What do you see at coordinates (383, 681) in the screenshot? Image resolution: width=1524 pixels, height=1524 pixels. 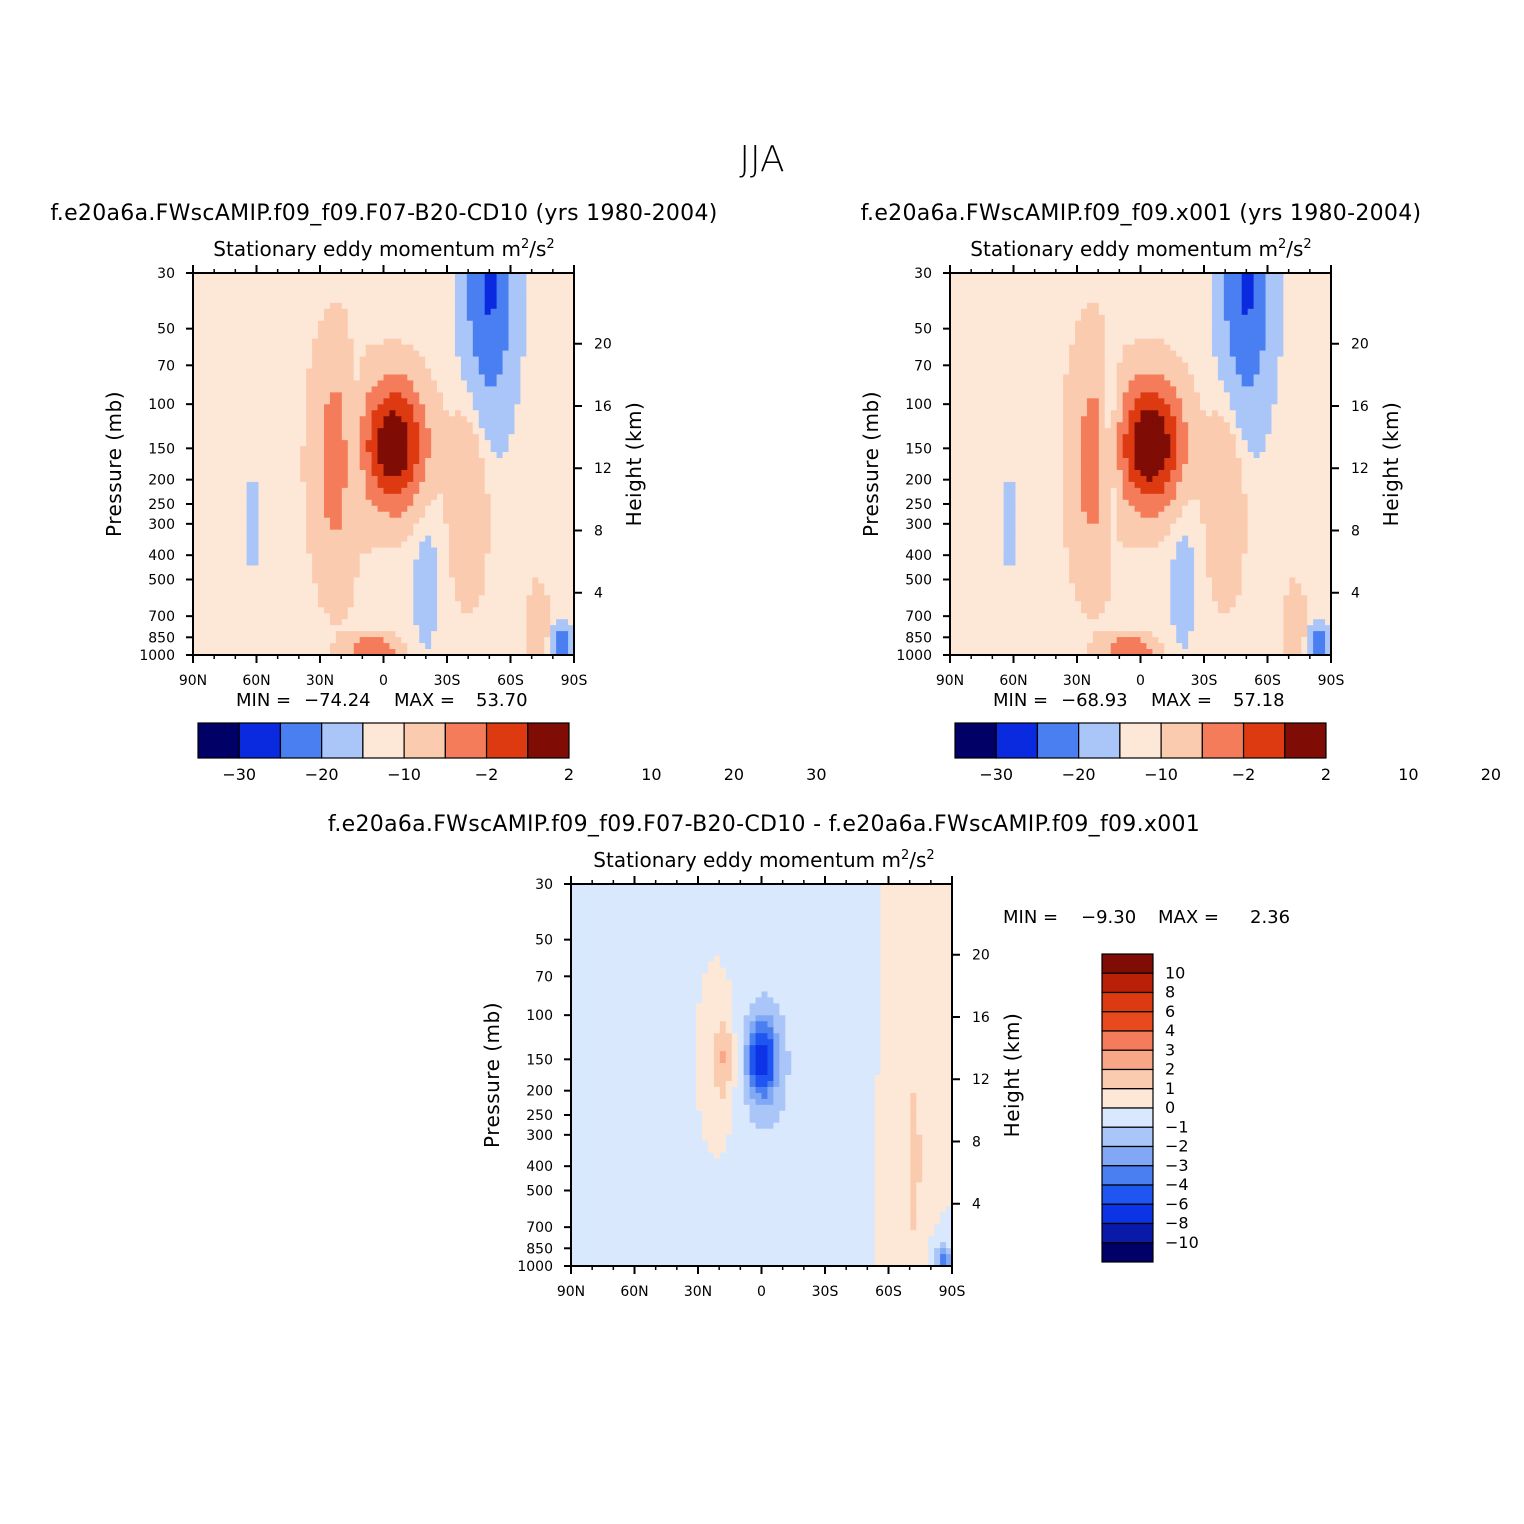 I see `x-tick-label: 0` at bounding box center [383, 681].